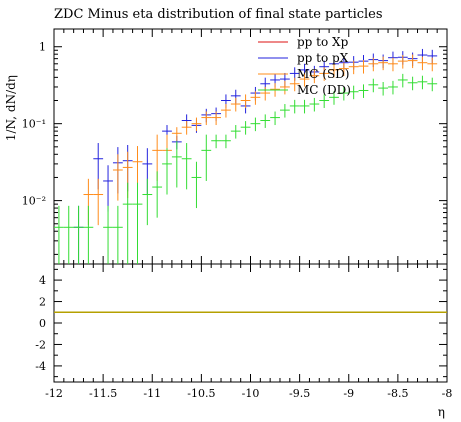  Describe the element at coordinates (42, 302) in the screenshot. I see `ratio-y-tick-label: 2` at that location.